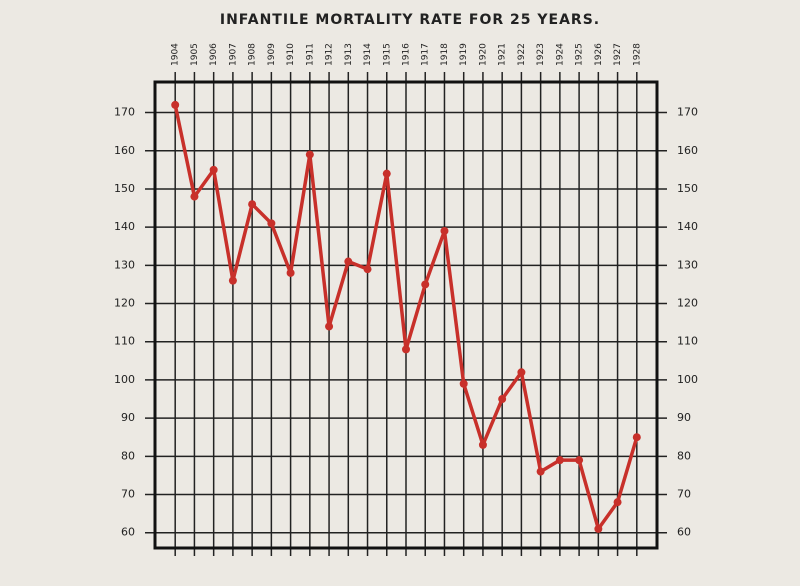  Describe the element at coordinates (637, 54) in the screenshot. I see `x-tick-label: 1928` at that location.